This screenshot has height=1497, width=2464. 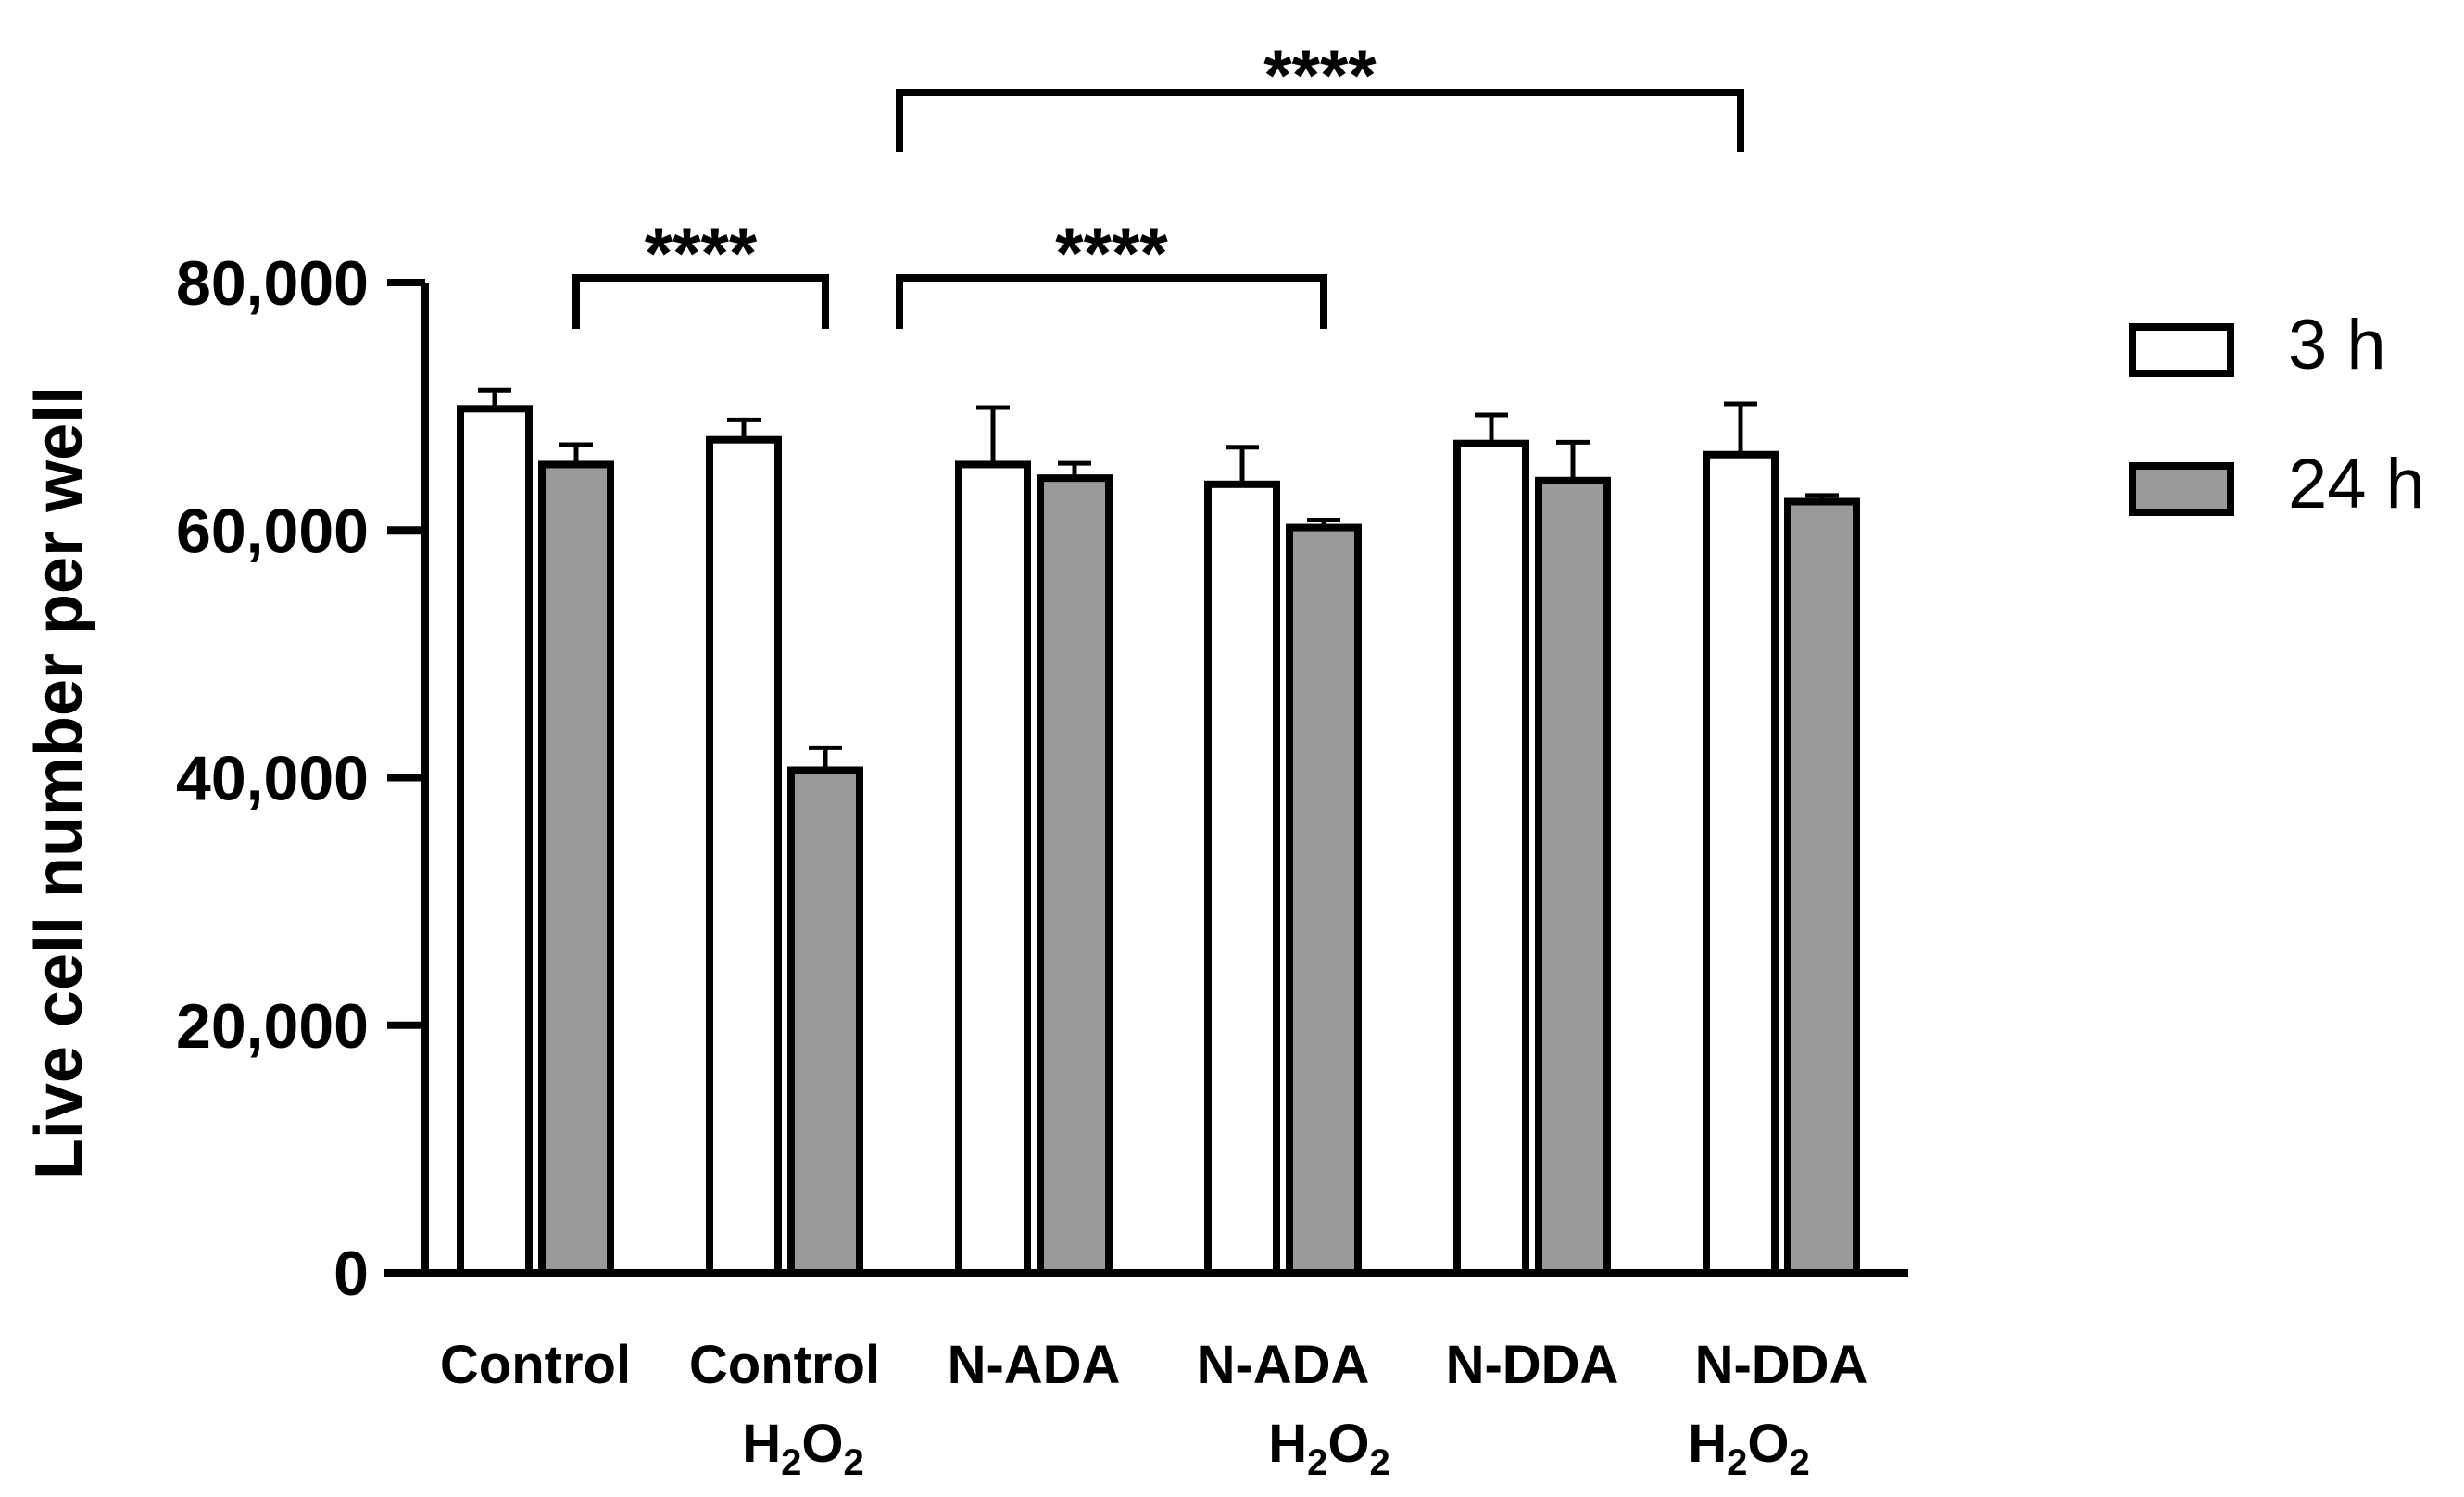 What do you see at coordinates (351, 1274) in the screenshot?
I see `y-tick-label: 0` at bounding box center [351, 1274].